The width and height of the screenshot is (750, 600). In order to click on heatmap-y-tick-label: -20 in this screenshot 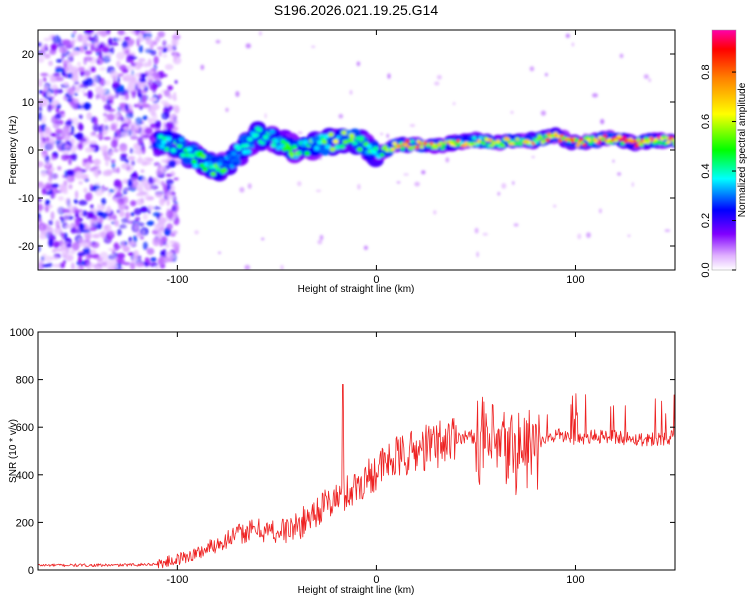, I will do `click(26, 247)`.